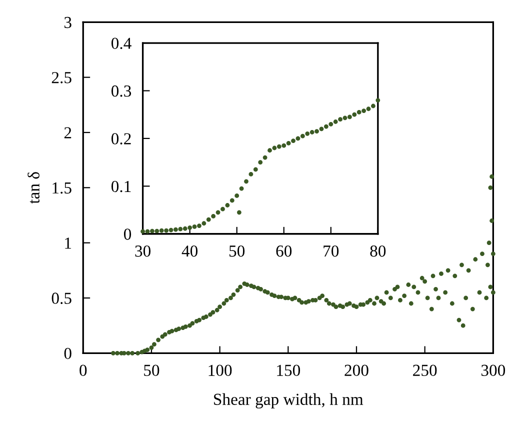  Describe the element at coordinates (378, 251) in the screenshot. I see `x-tick-label: 80` at that location.